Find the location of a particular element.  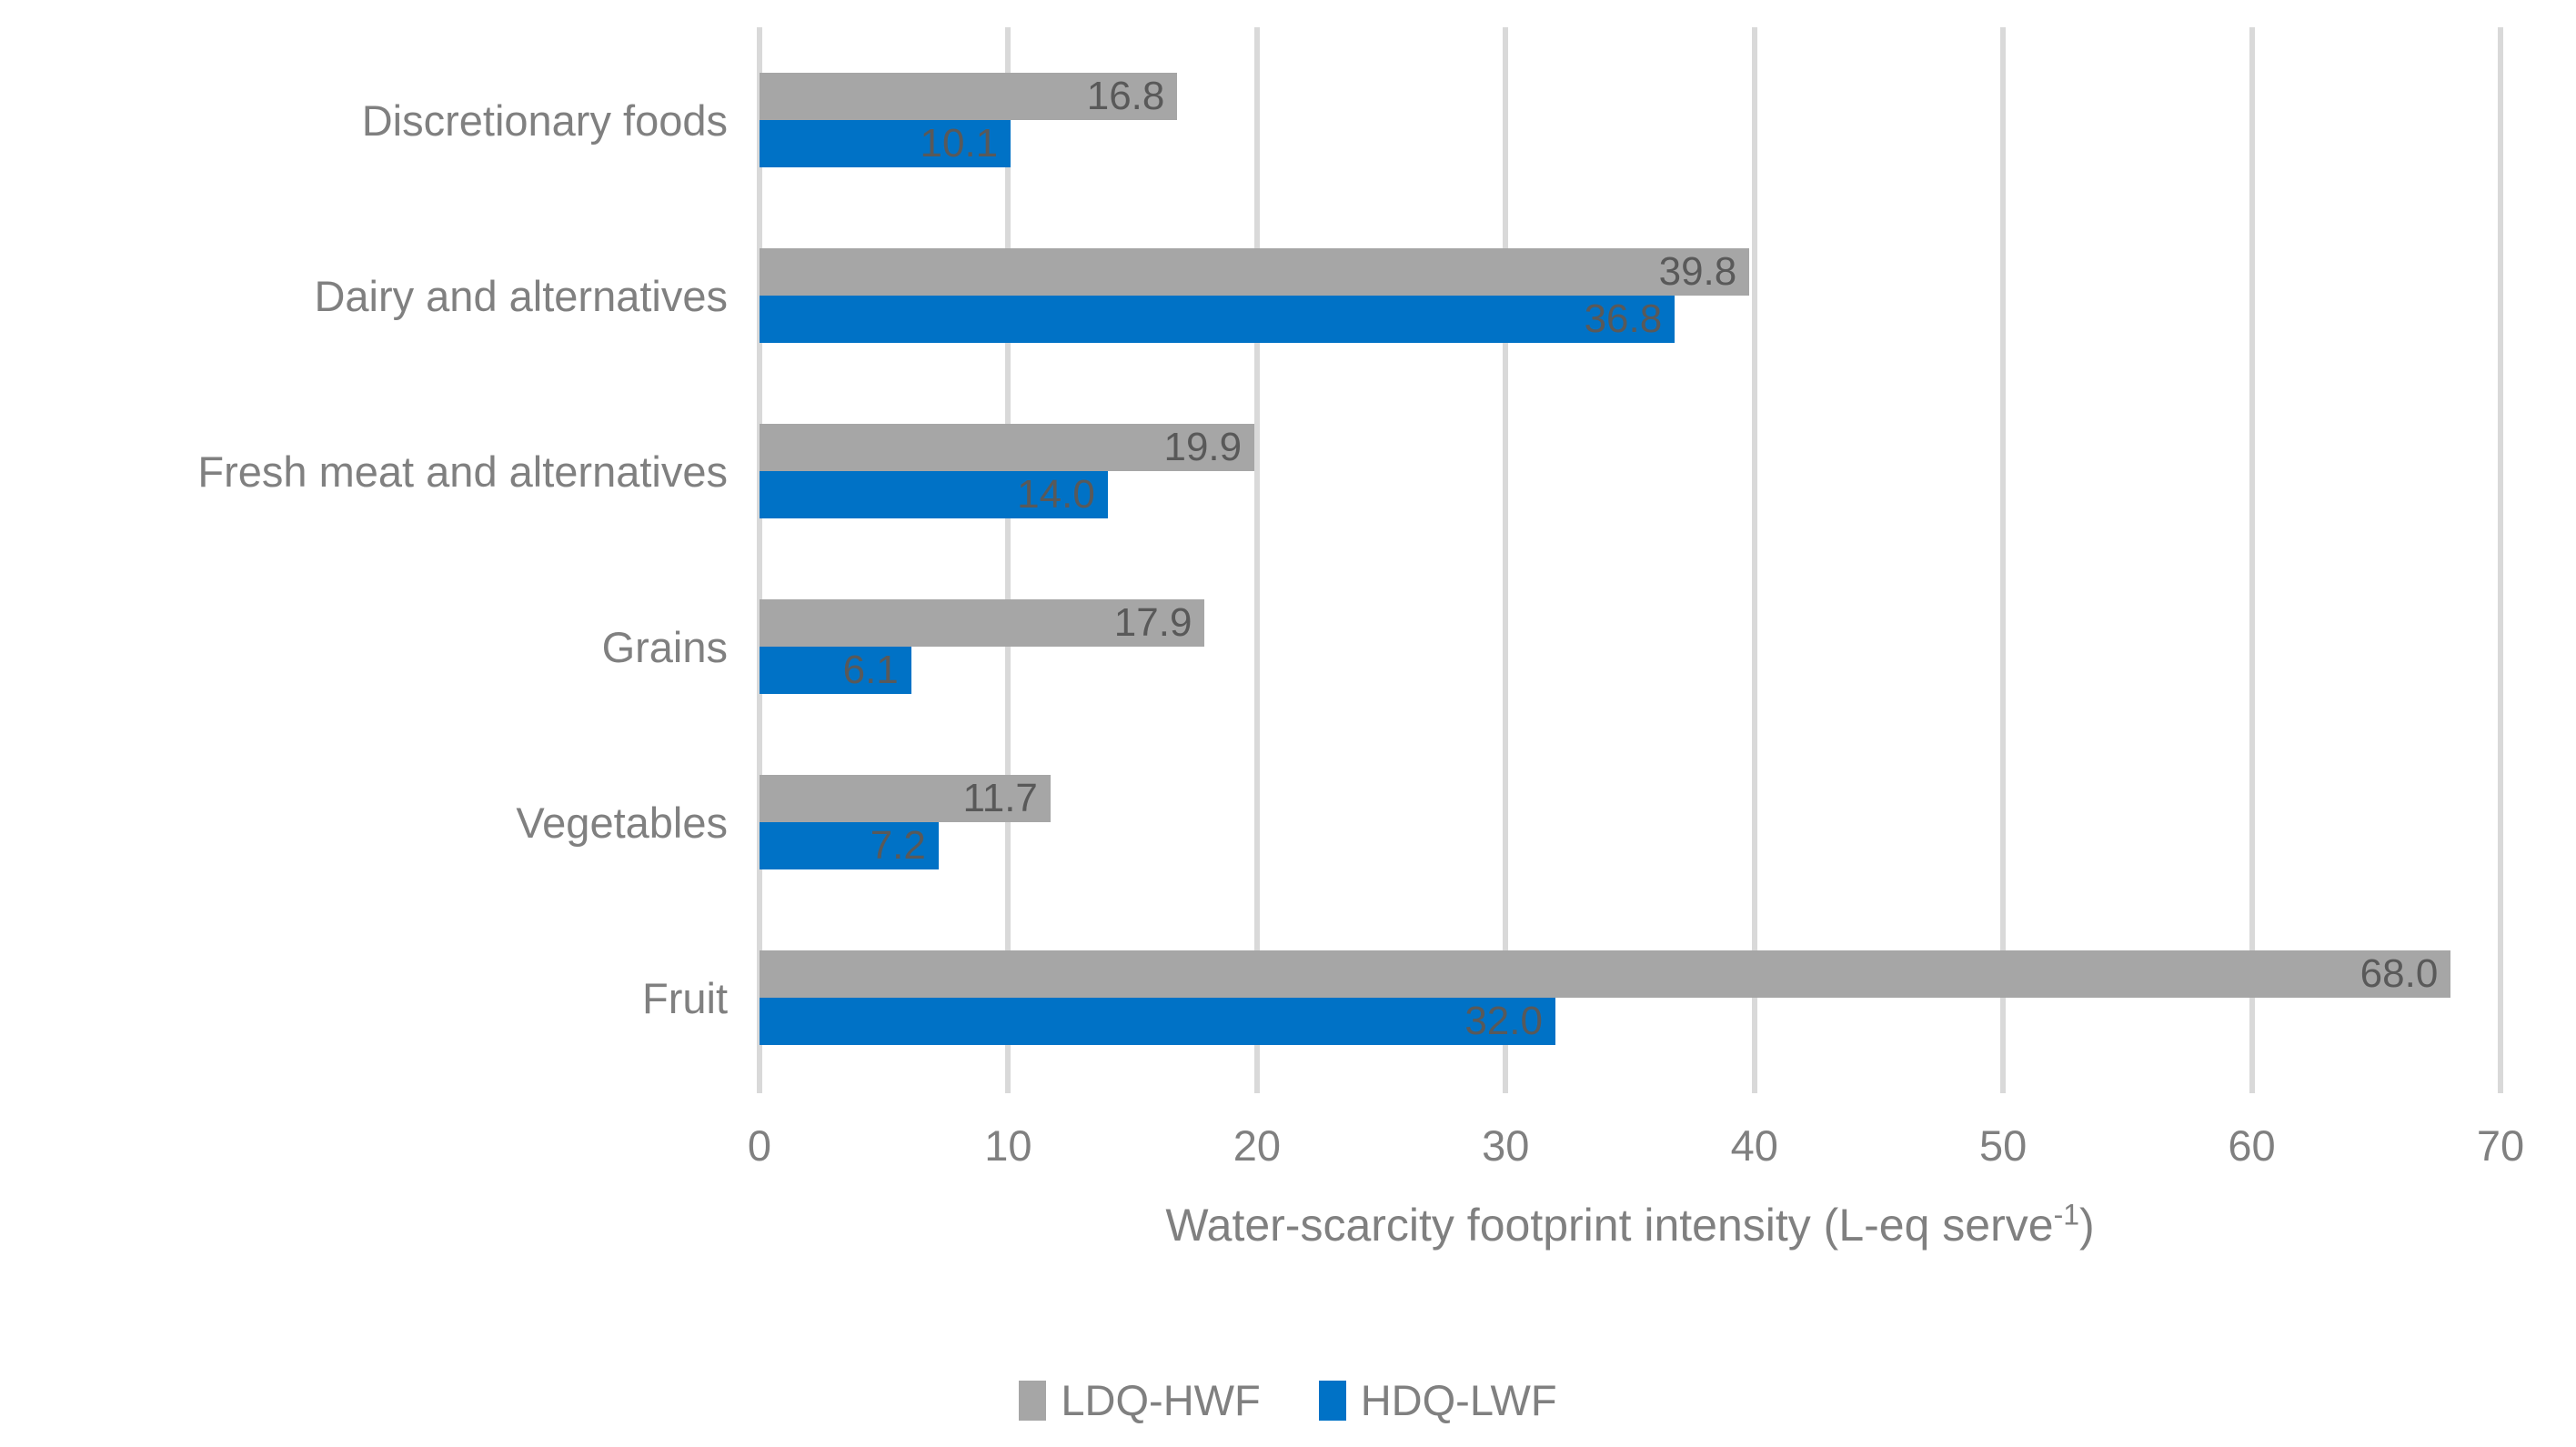

x-tick-label-50: 50 is located at coordinates (2003, 1145).